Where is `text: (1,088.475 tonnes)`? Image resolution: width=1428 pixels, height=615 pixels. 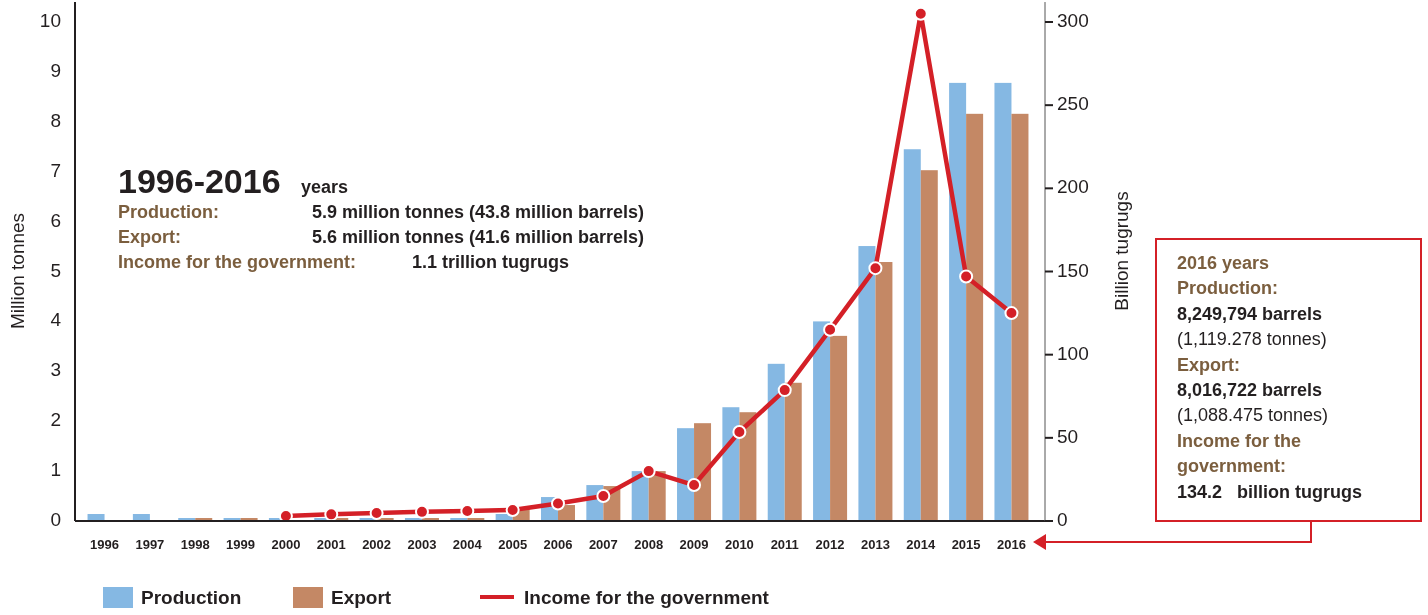 text: (1,088.475 tonnes) is located at coordinates (1253, 415).